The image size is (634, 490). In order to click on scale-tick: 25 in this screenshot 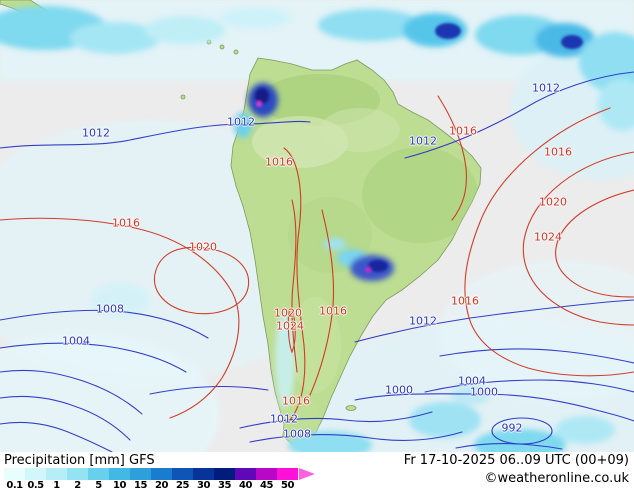, I will do `click(182, 485)`.